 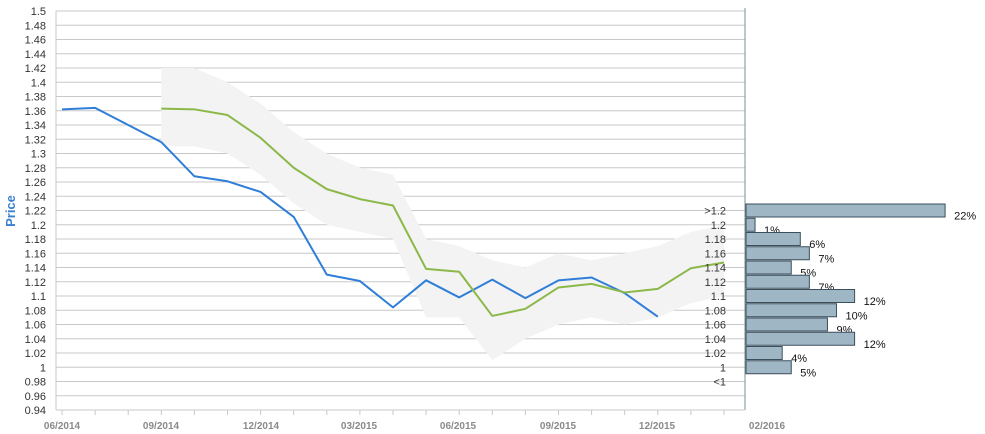 I want to click on y-tick-label: 1.02, so click(x=35, y=354).